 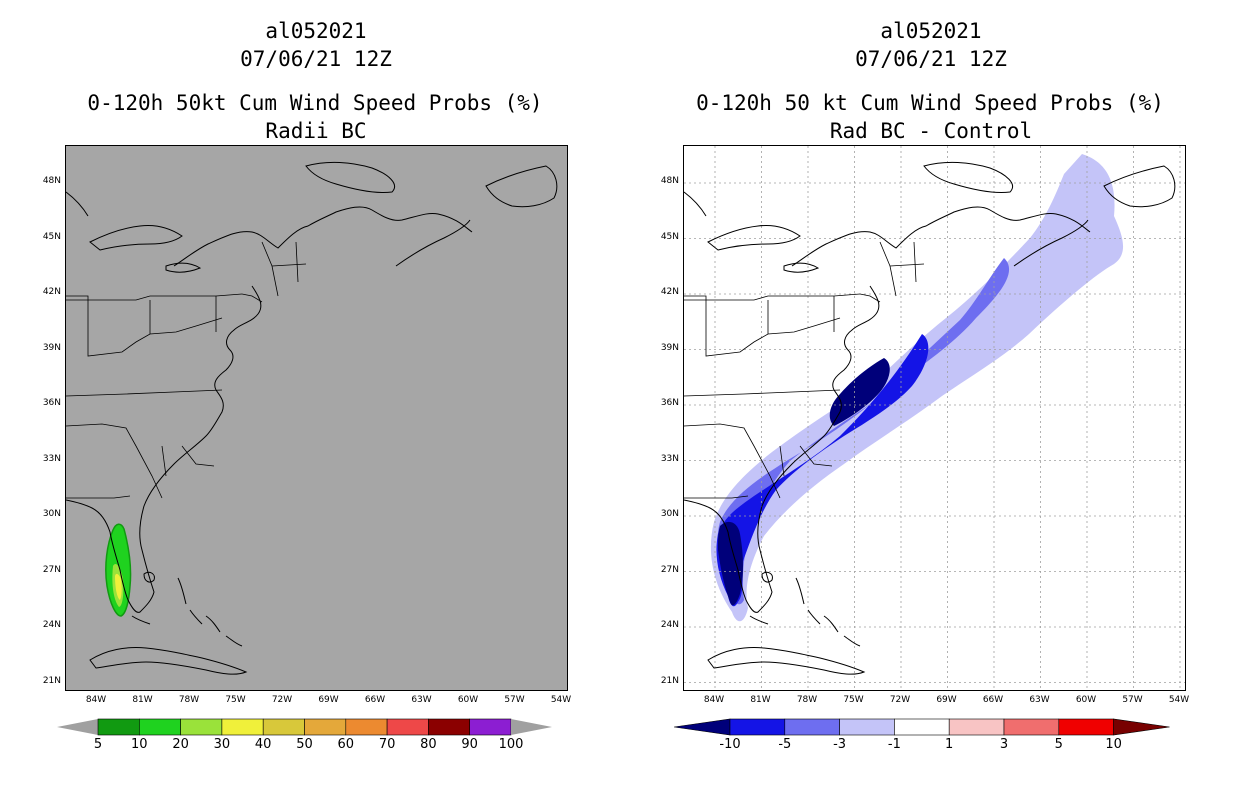 I want to click on left-colorbar-label: 10, so click(x=139, y=744).